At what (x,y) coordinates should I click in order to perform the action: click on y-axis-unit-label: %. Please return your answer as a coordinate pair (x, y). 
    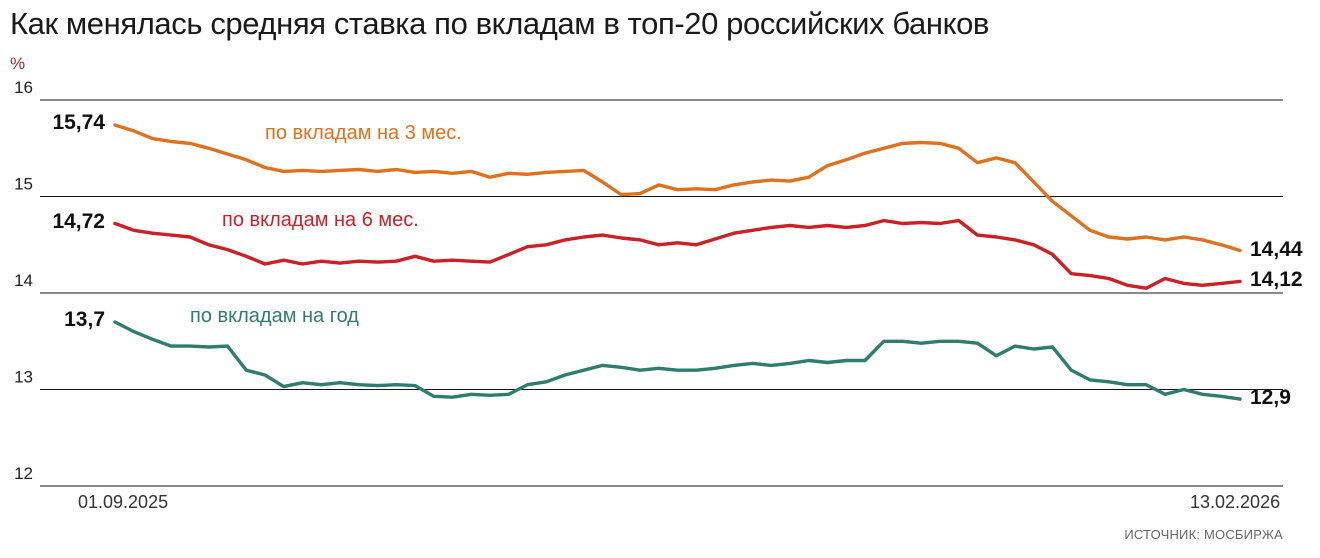
    Looking at the image, I should click on (18, 63).